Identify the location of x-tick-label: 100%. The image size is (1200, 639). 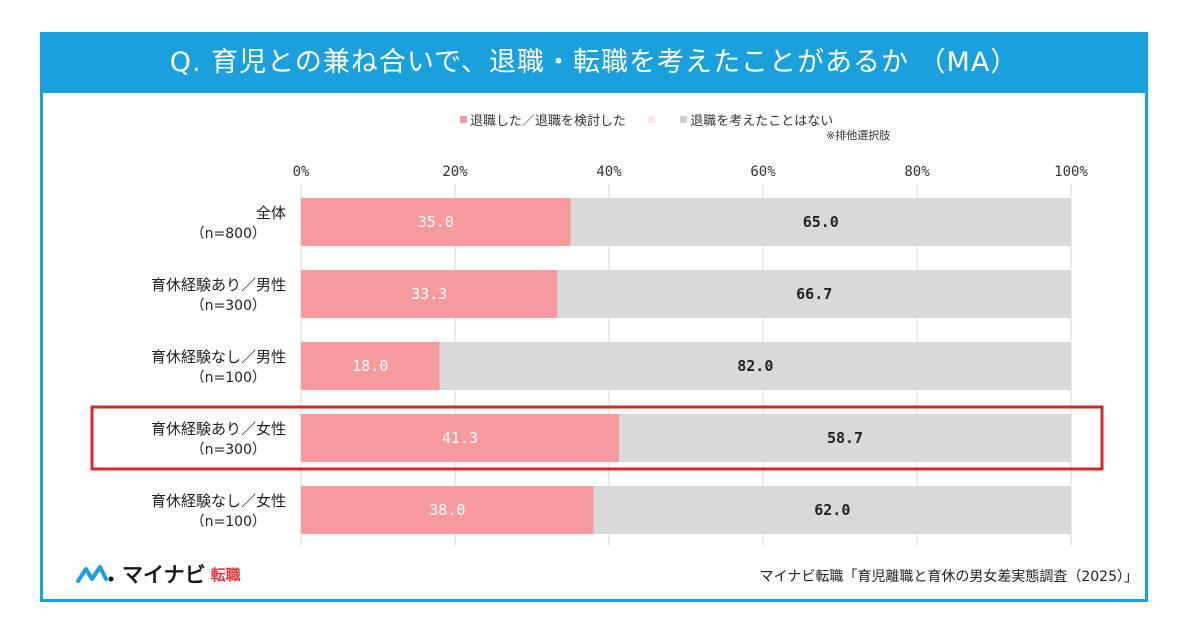
(1071, 172).